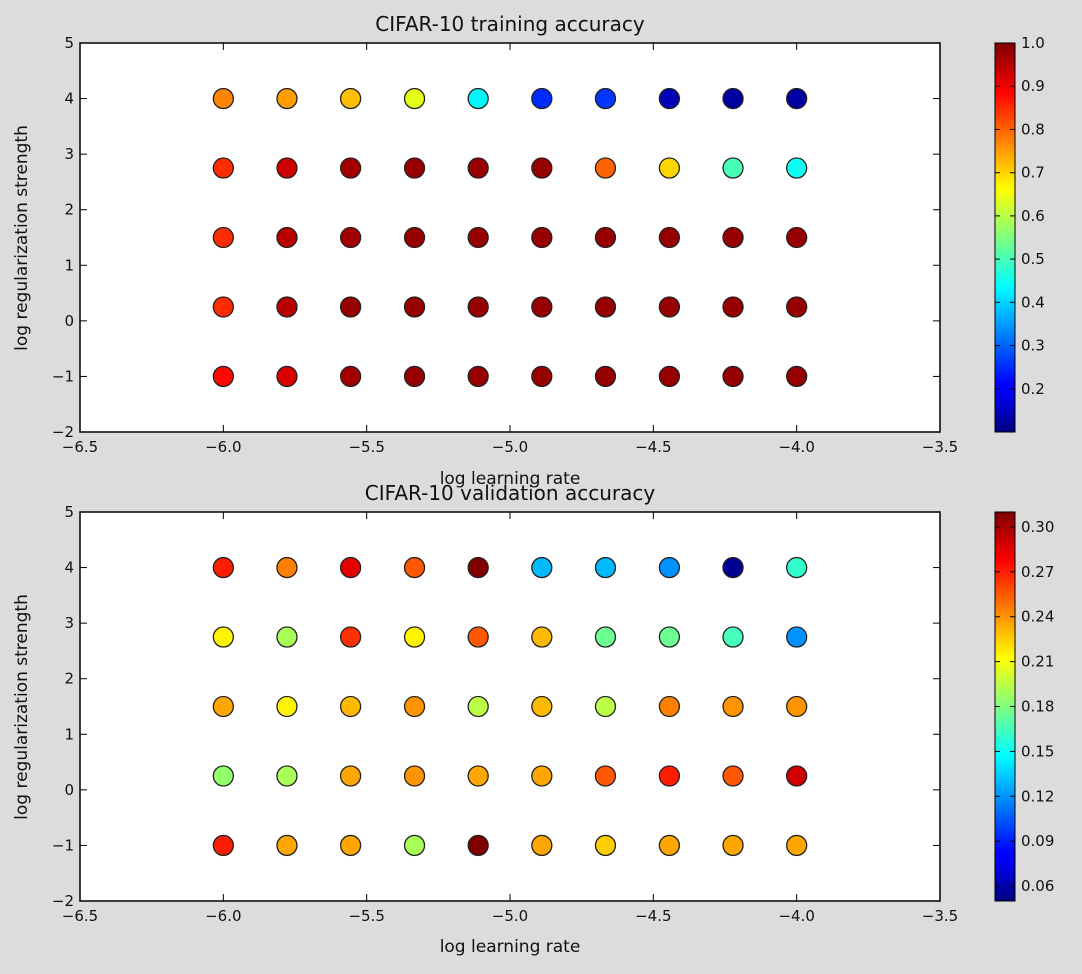 This screenshot has height=974, width=1082. What do you see at coordinates (69, 99) in the screenshot?
I see `y-tick-label: 4` at bounding box center [69, 99].